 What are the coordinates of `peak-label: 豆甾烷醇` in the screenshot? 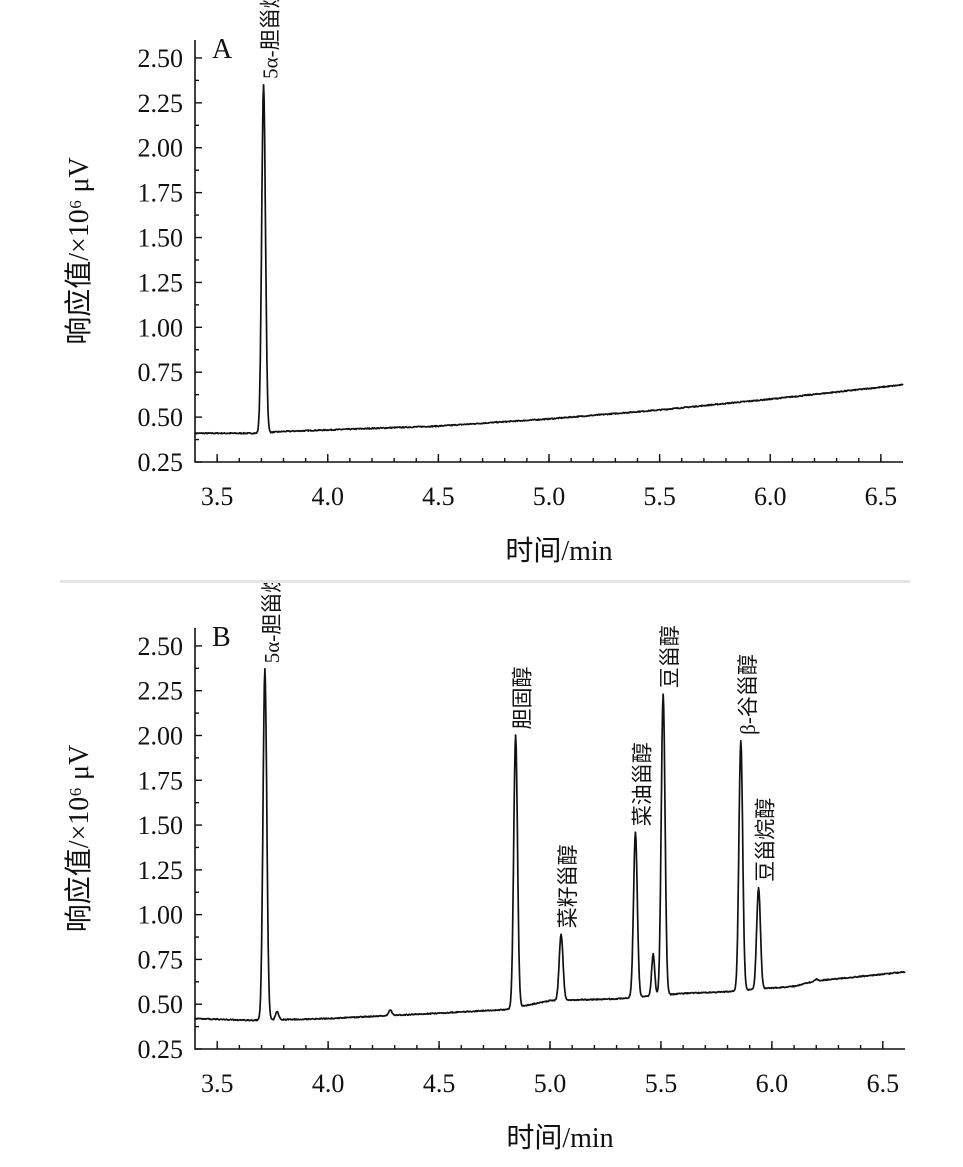 It's located at (766, 840).